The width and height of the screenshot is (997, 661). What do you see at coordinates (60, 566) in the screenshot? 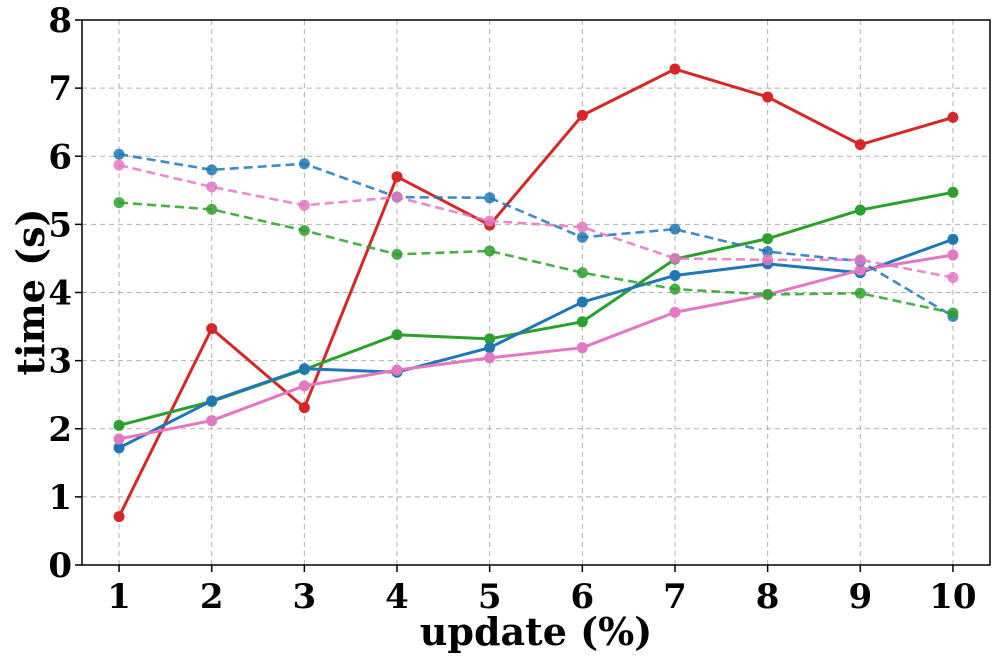
I see `y-tick-label: 0` at bounding box center [60, 566].